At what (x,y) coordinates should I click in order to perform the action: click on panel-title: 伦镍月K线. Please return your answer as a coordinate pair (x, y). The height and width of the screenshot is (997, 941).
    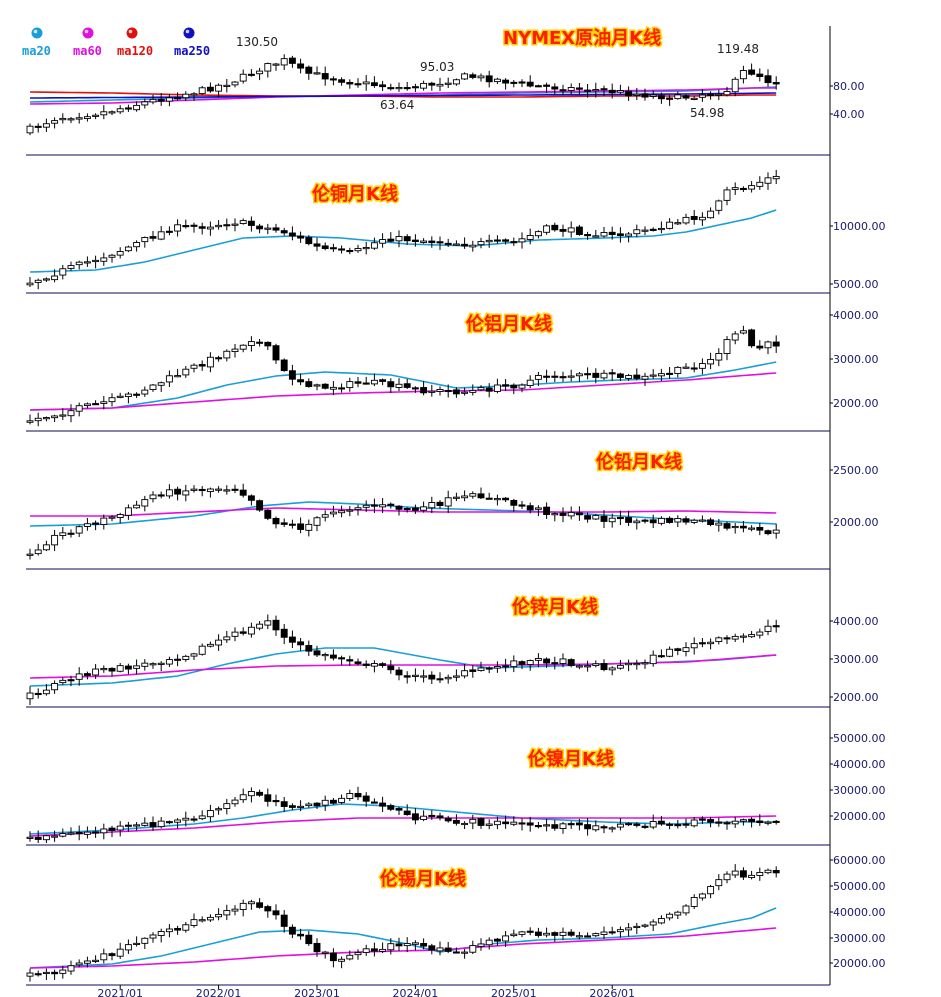
    Looking at the image, I should click on (571, 759).